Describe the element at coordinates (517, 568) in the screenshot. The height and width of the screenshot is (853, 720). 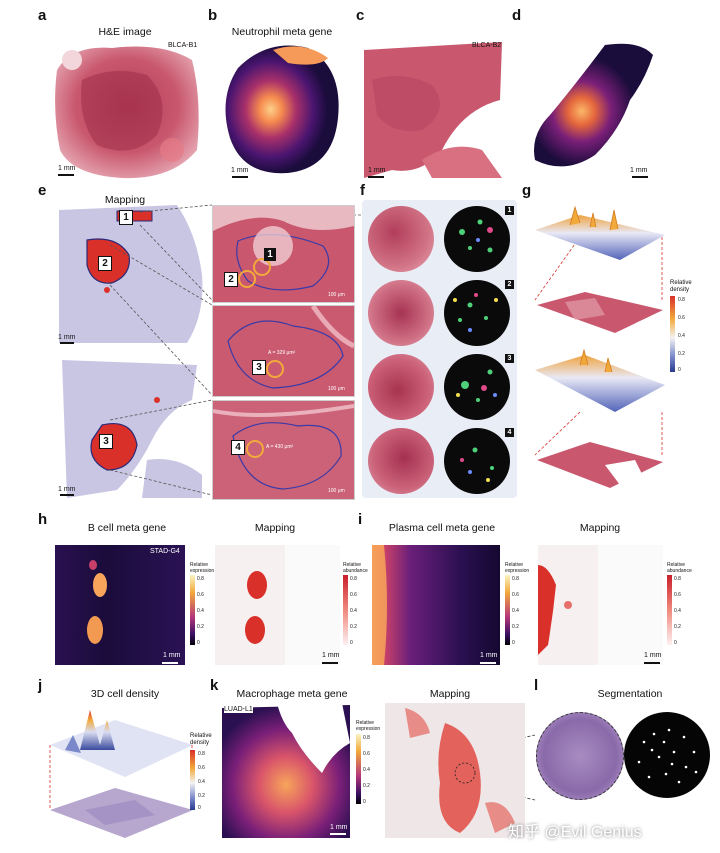
I see `panel-i-cbar-left-label: Relative expression` at that location.